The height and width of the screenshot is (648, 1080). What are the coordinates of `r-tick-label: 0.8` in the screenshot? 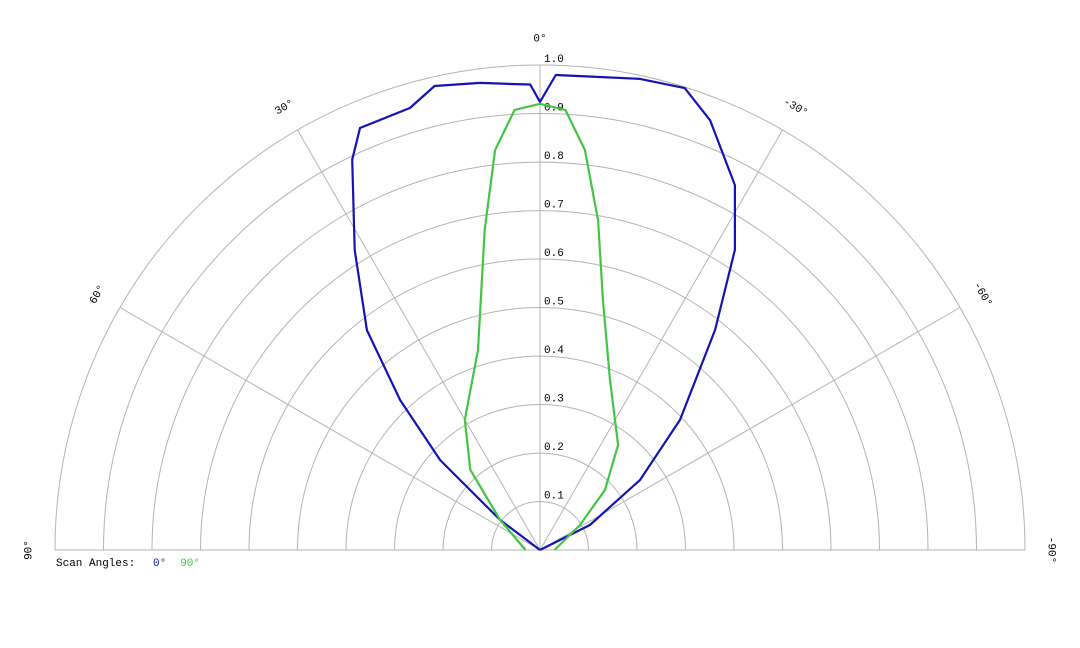 It's located at (554, 157).